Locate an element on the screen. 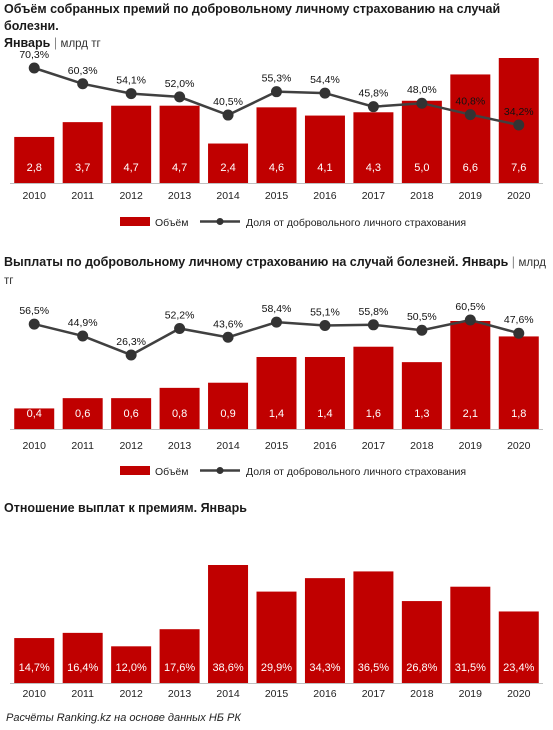 Image resolution: width=553 pixels, height=730 pixels. bar-label-2011: 3,7 is located at coordinates (82, 168).